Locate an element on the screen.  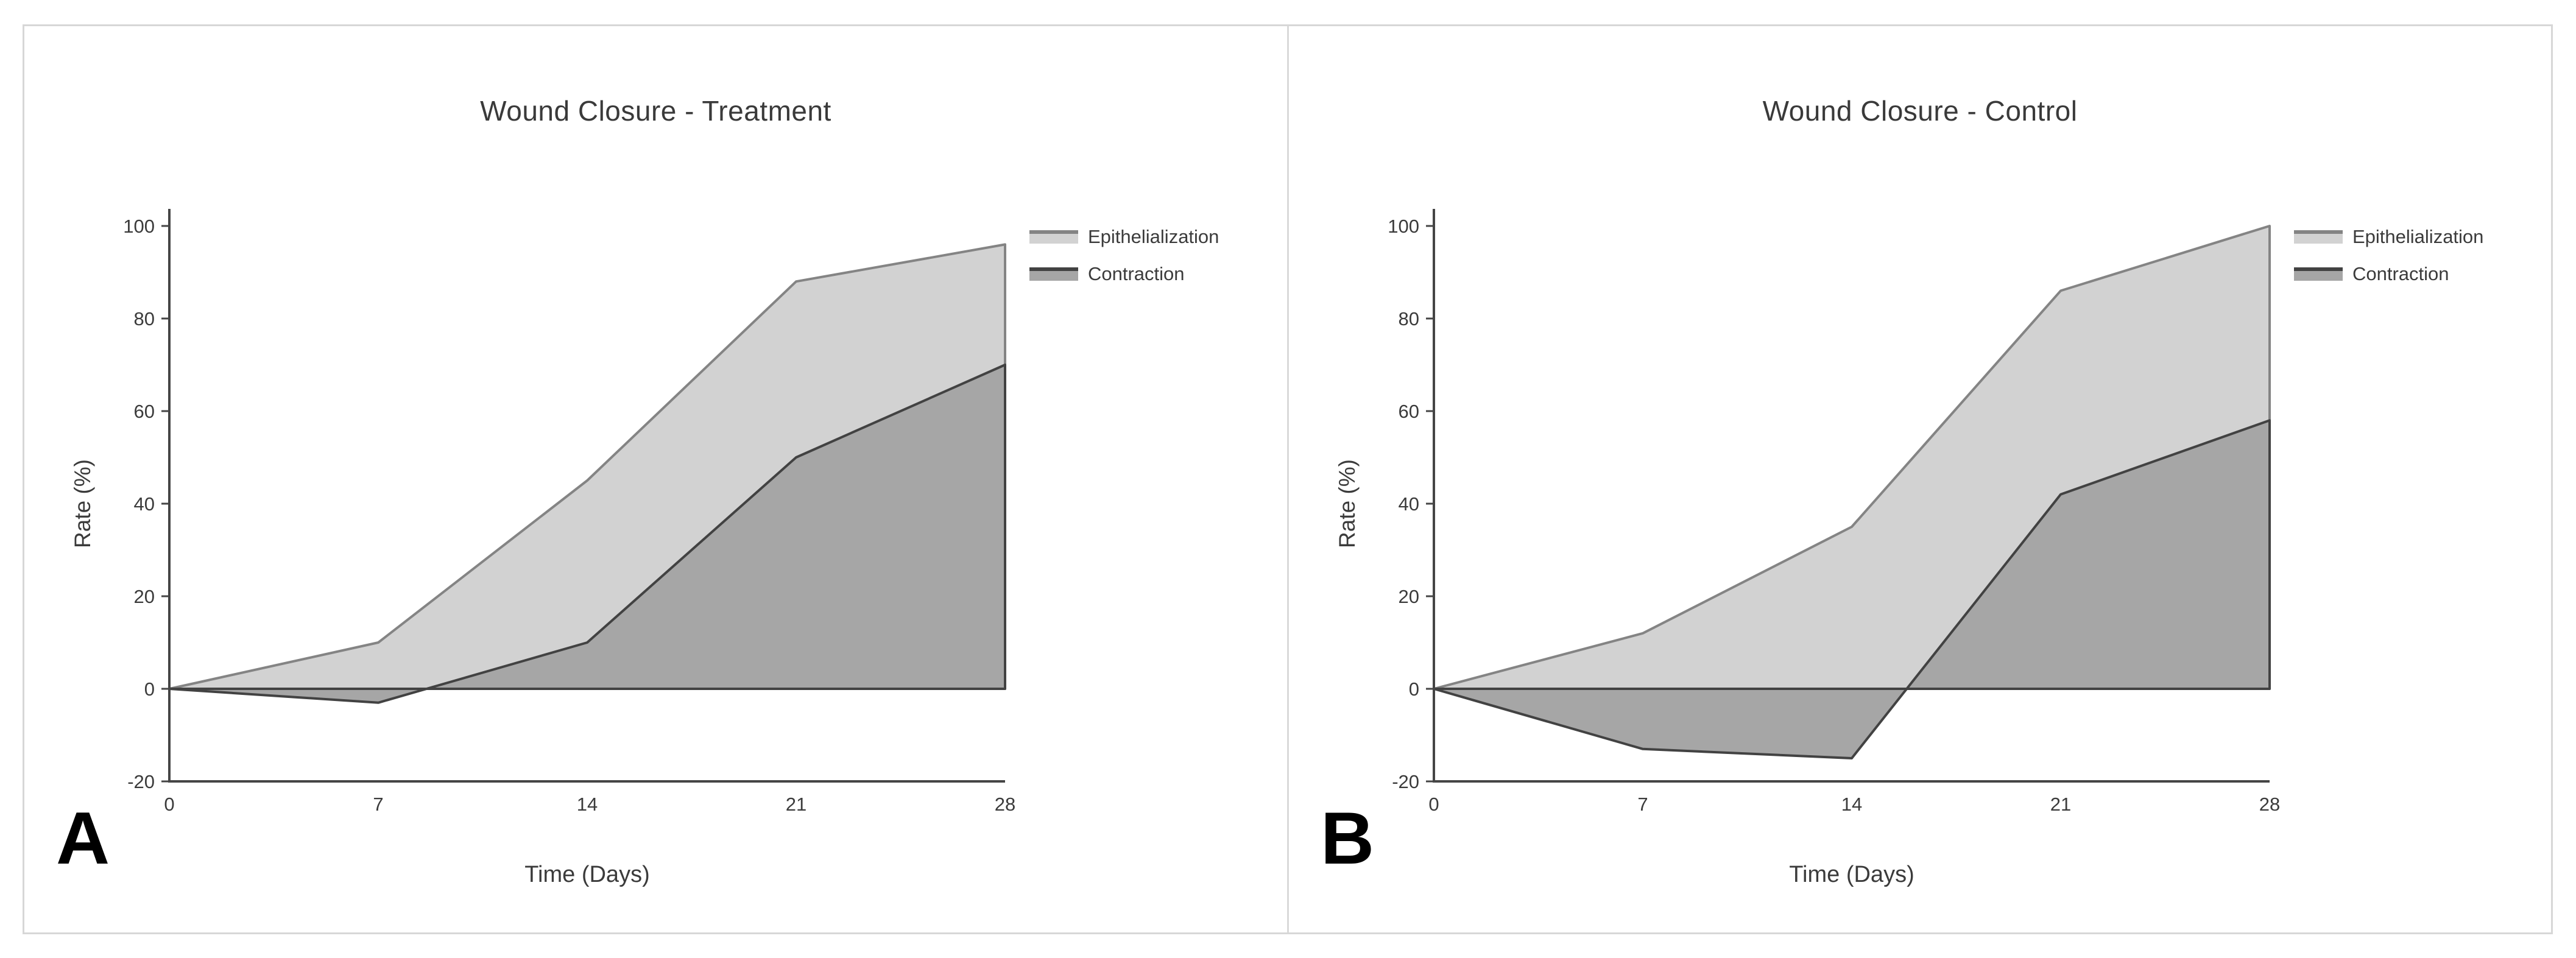
panel-letter-b: B is located at coordinates (1348, 838).